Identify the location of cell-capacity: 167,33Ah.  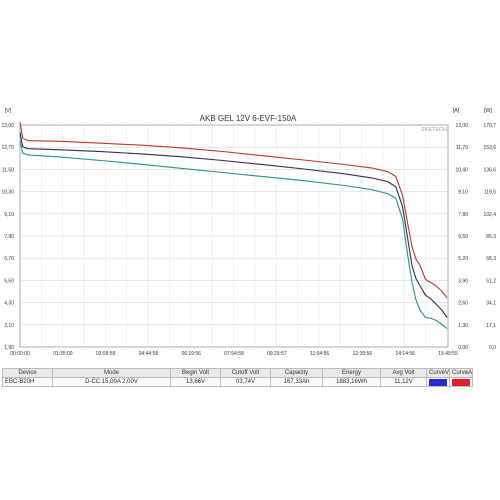
(296, 382).